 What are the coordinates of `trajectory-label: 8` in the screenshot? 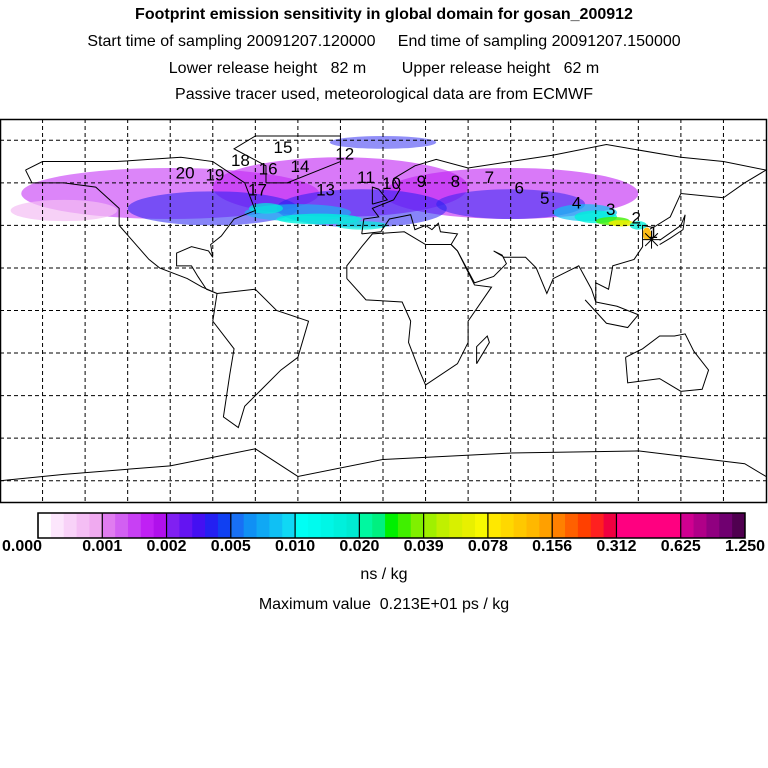 It's located at (455, 181).